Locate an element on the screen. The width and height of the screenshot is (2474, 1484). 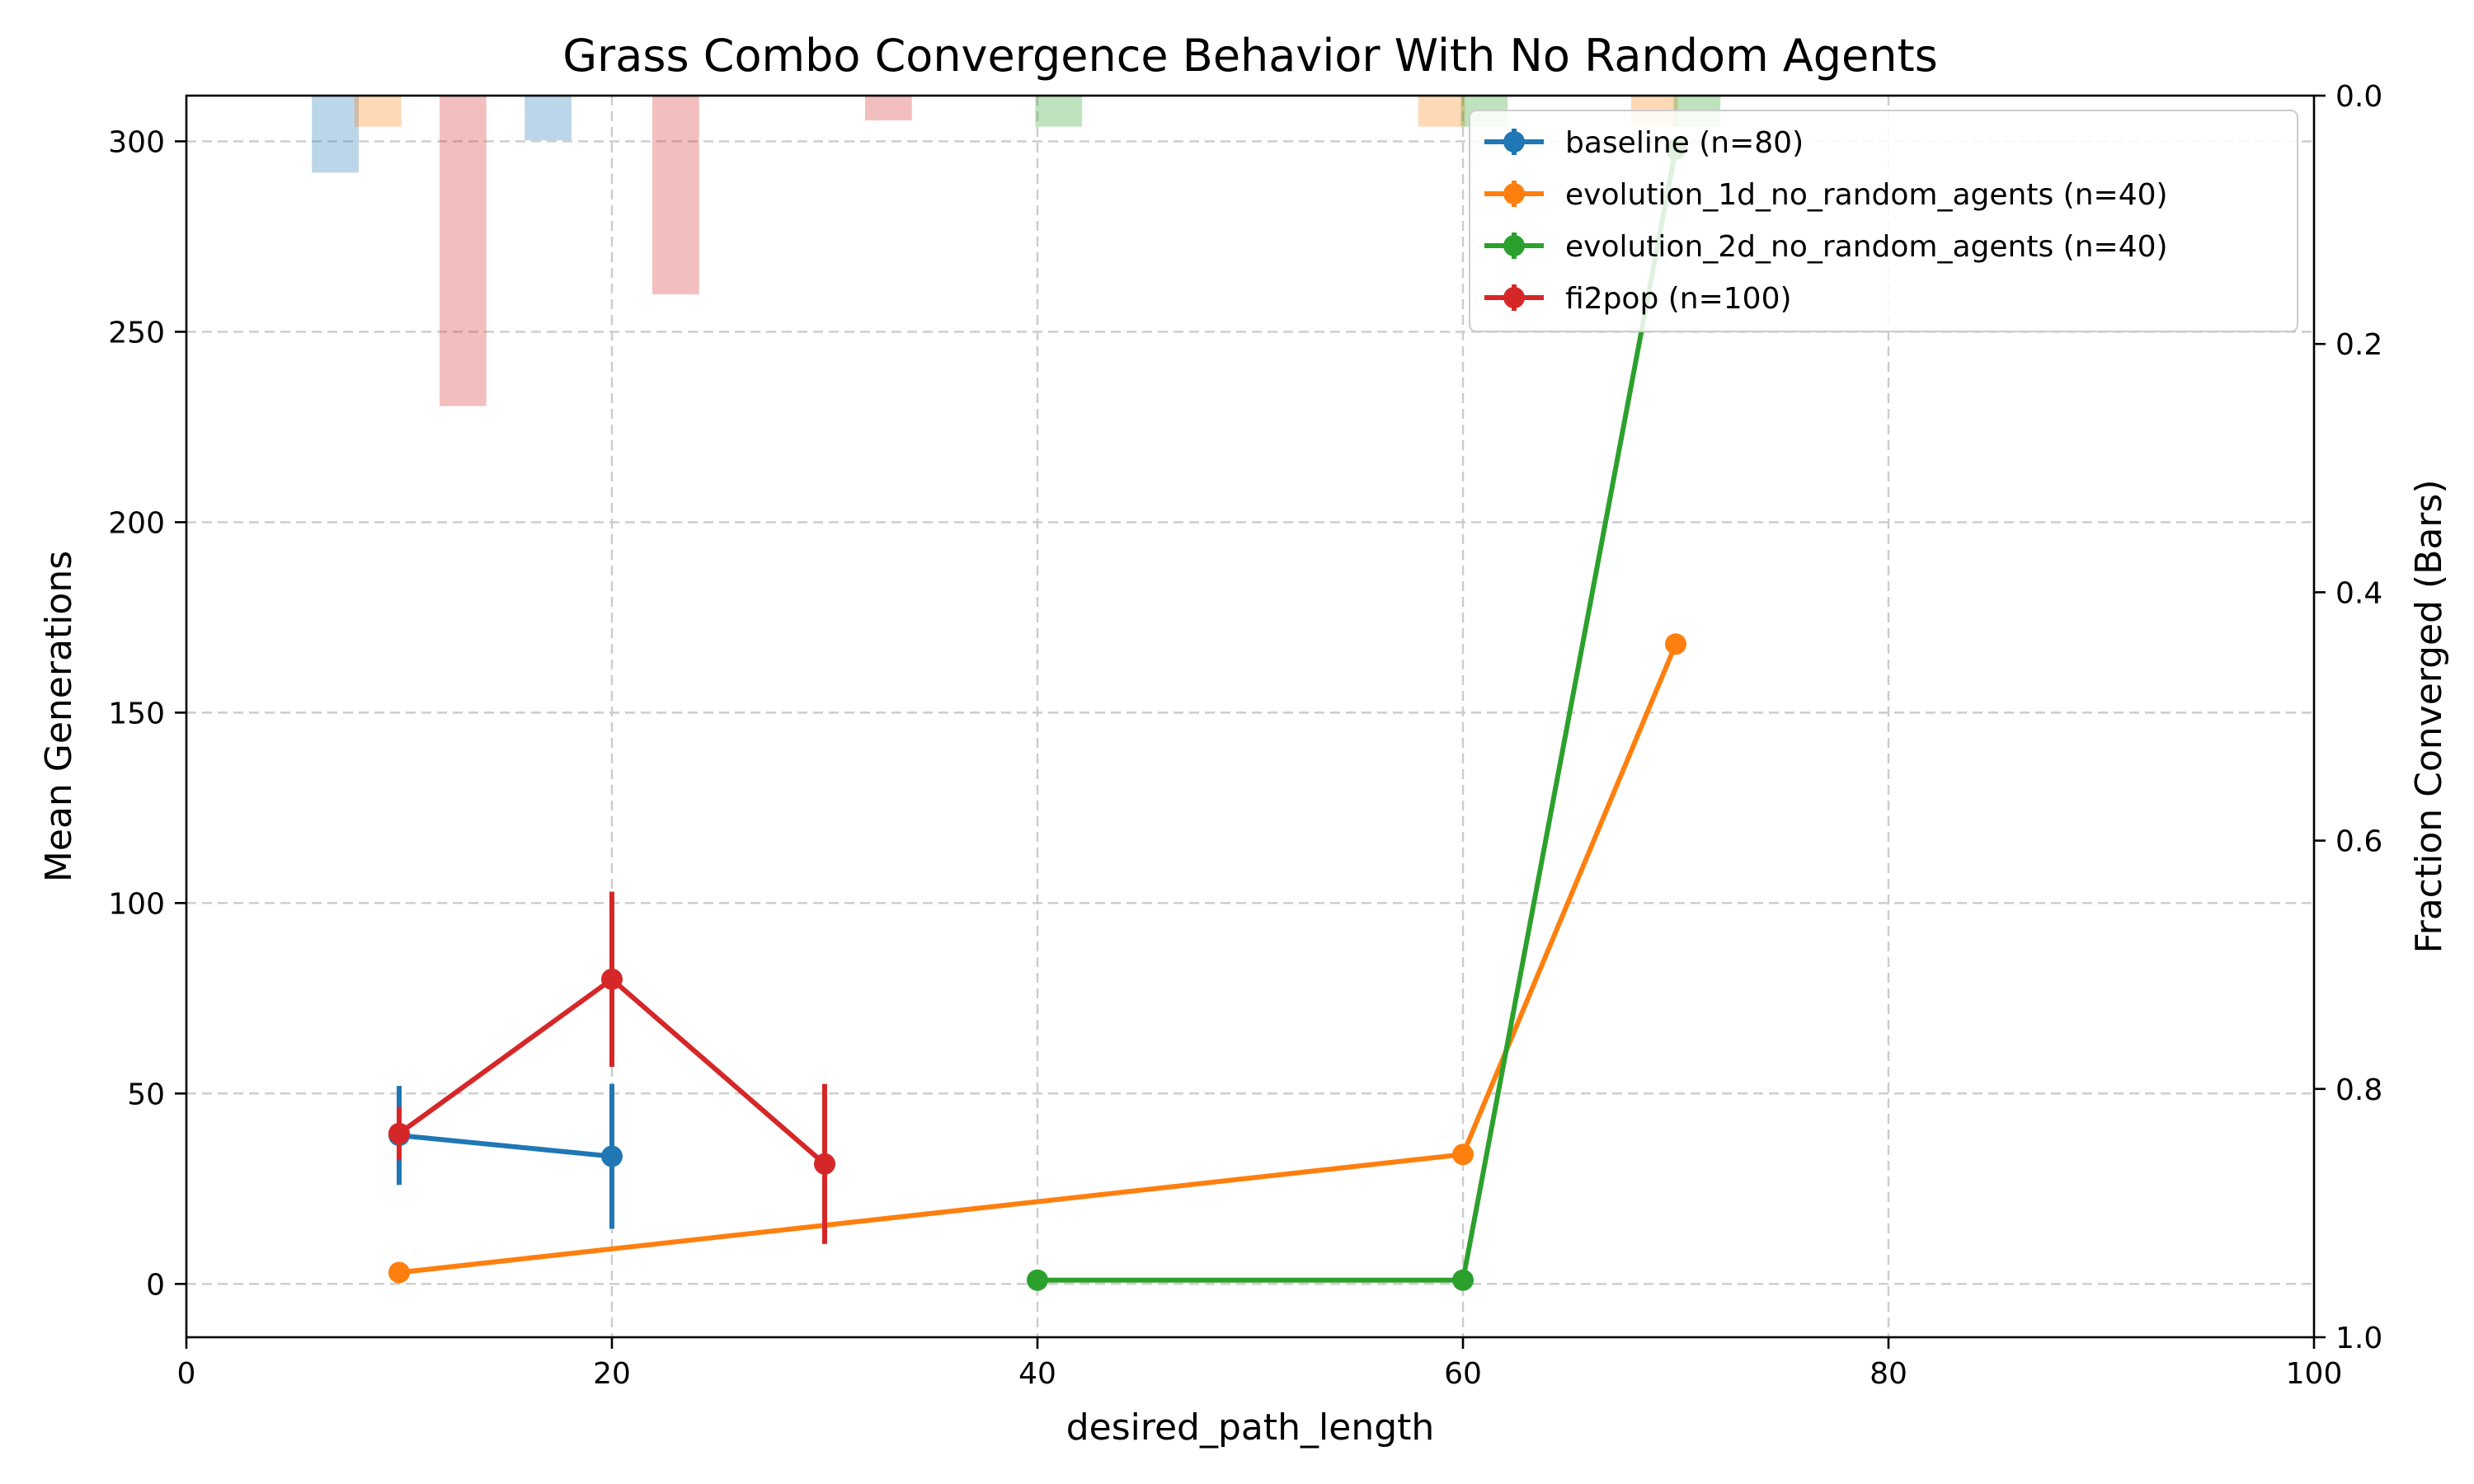
converged-fraction-bars is located at coordinates (1016, 251).